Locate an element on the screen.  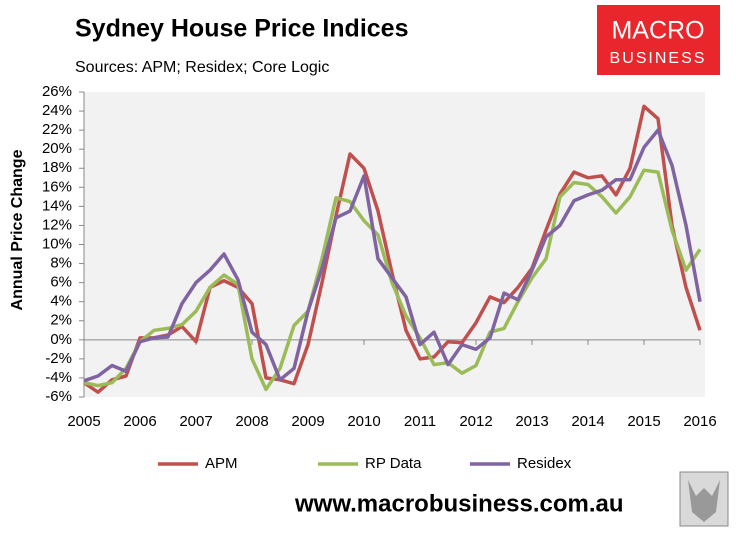
x-tick-label: 2014 is located at coordinates (587, 421).